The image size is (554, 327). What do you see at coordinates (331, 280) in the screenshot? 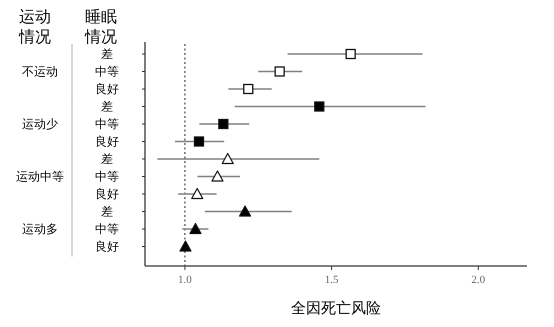
I see `x-tick-label: 1.5` at bounding box center [331, 280].